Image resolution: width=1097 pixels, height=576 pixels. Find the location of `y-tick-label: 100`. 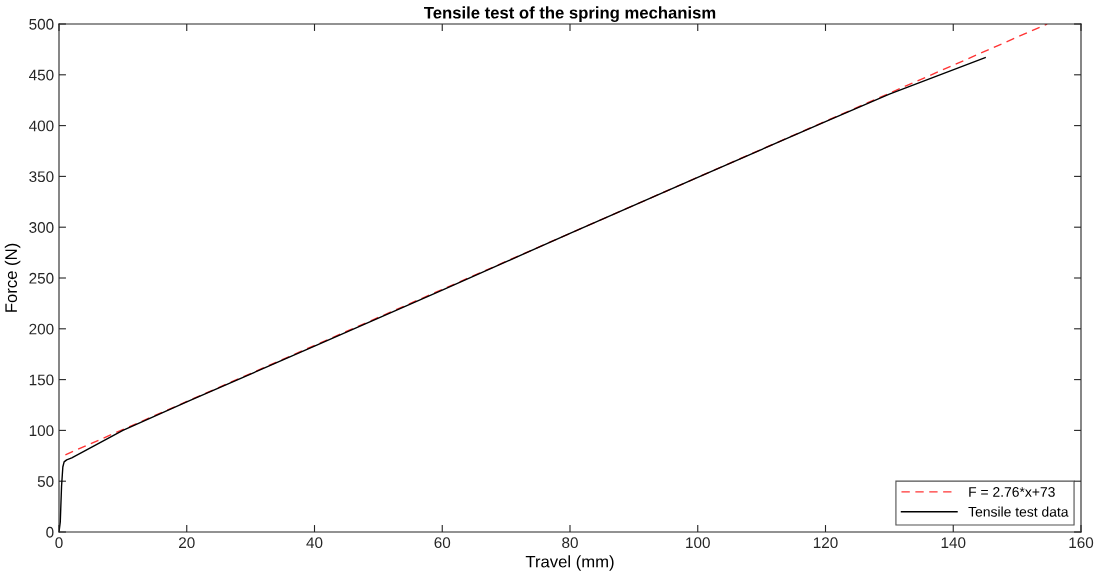

y-tick-label: 100 is located at coordinates (41, 431).